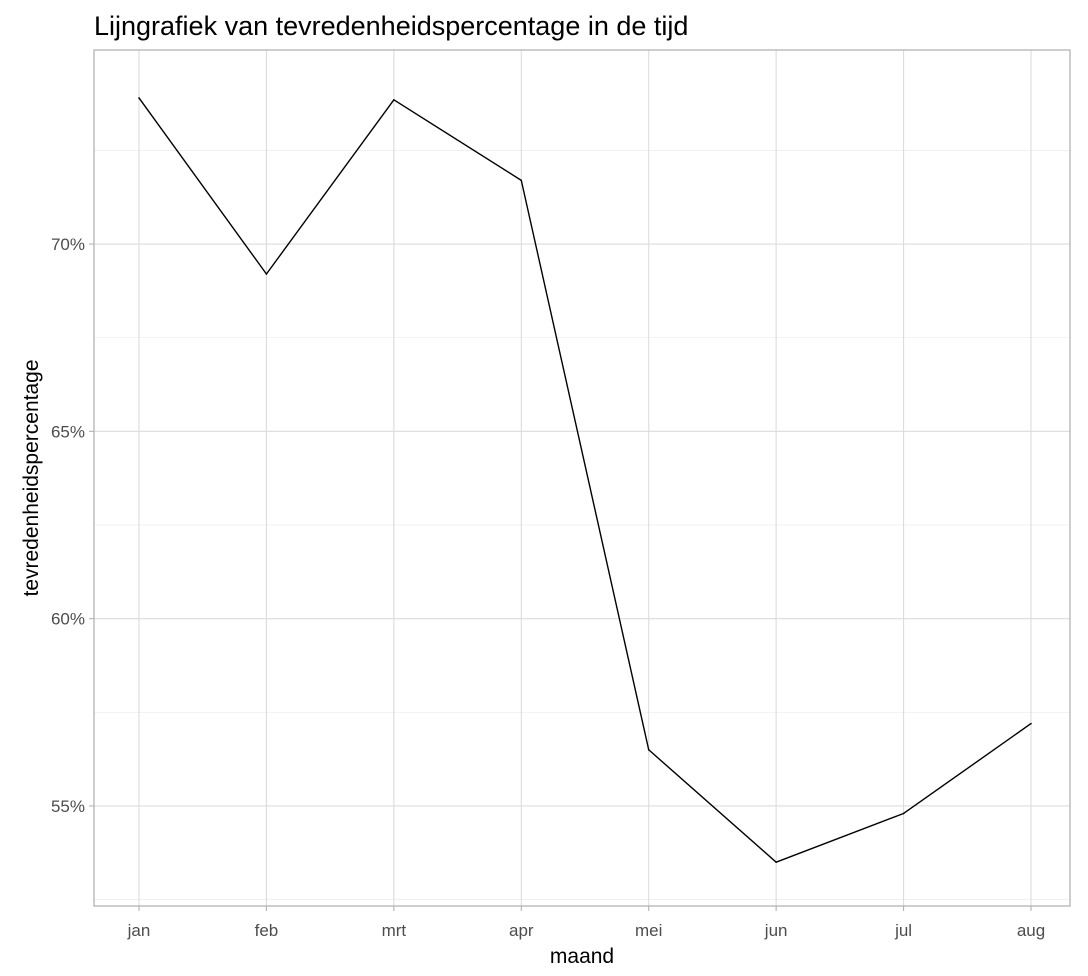  Describe the element at coordinates (776, 930) in the screenshot. I see `x-tick-label: jun` at that location.